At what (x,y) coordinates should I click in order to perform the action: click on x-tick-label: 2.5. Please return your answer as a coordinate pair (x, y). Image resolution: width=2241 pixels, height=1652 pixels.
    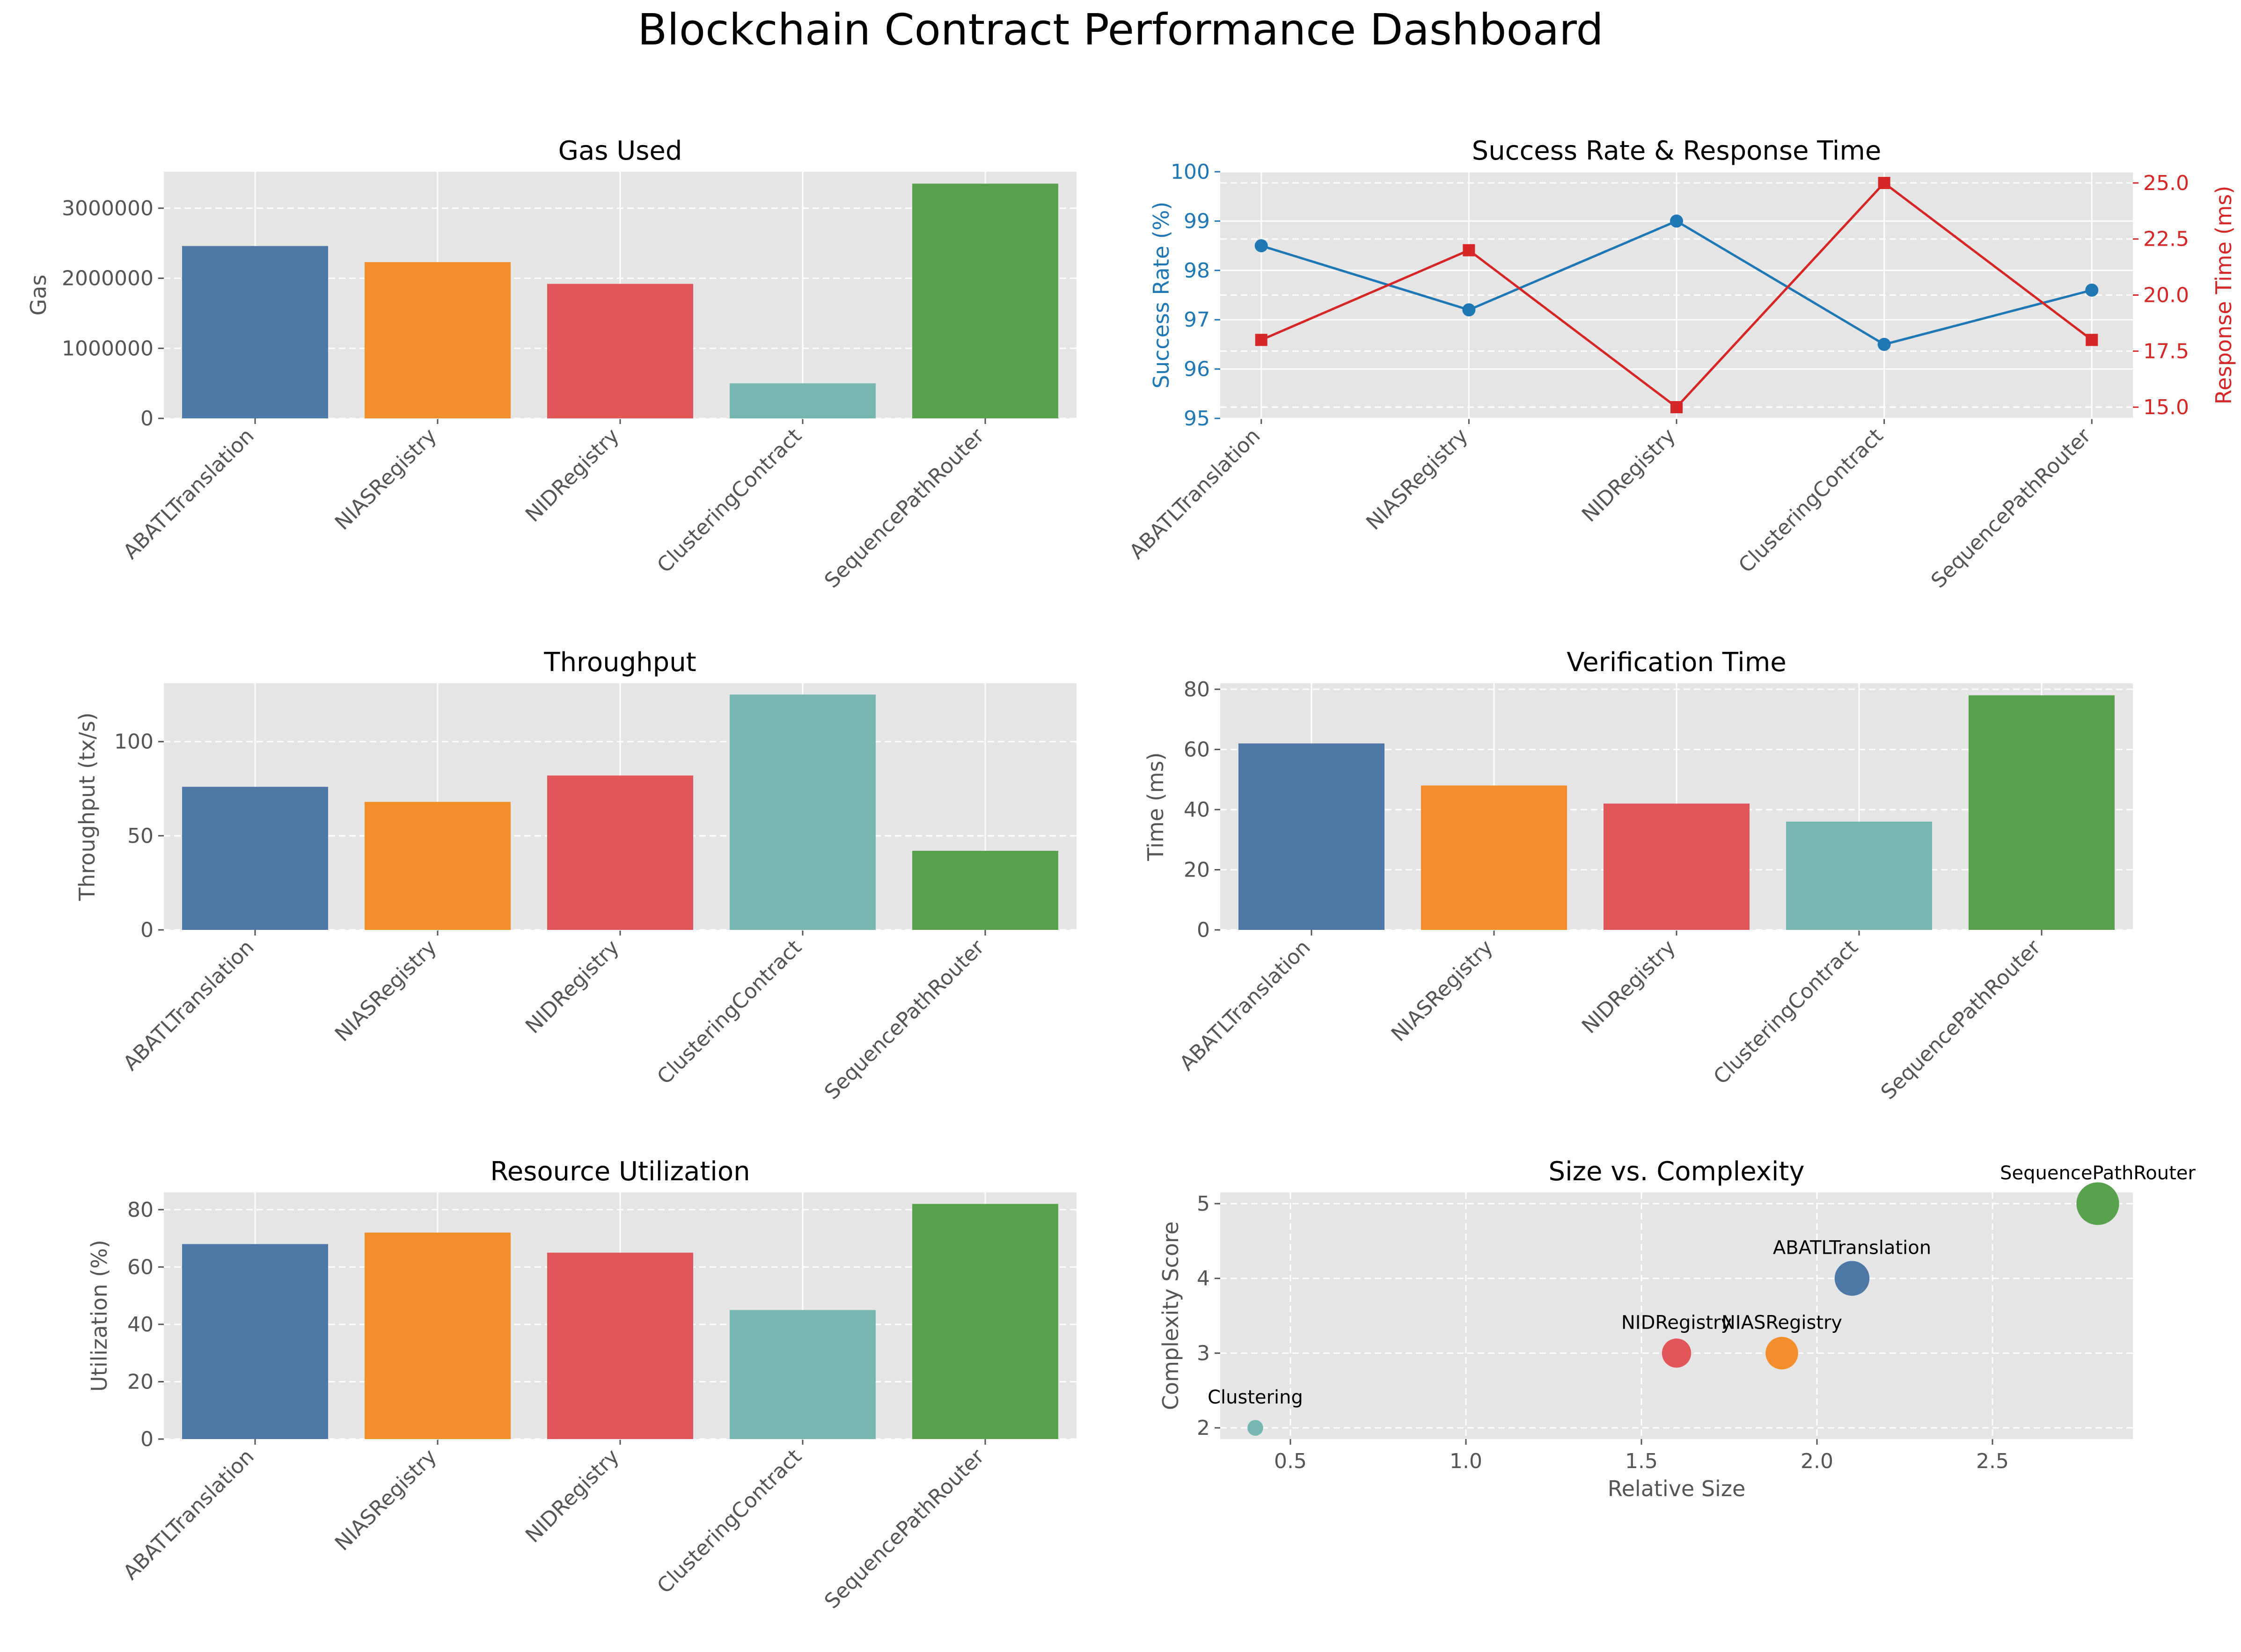
    Looking at the image, I should click on (1992, 1461).